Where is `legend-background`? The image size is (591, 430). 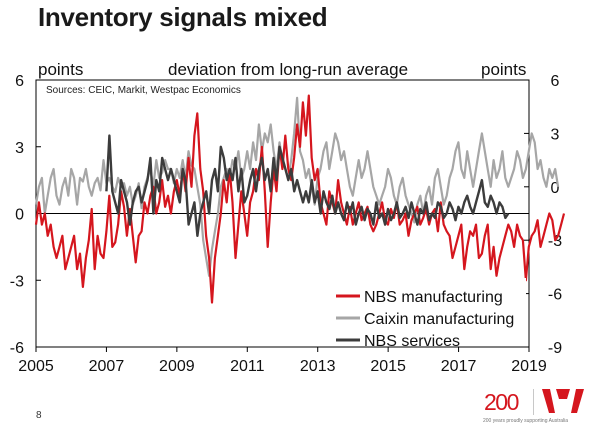 legend-background is located at coordinates (426, 311).